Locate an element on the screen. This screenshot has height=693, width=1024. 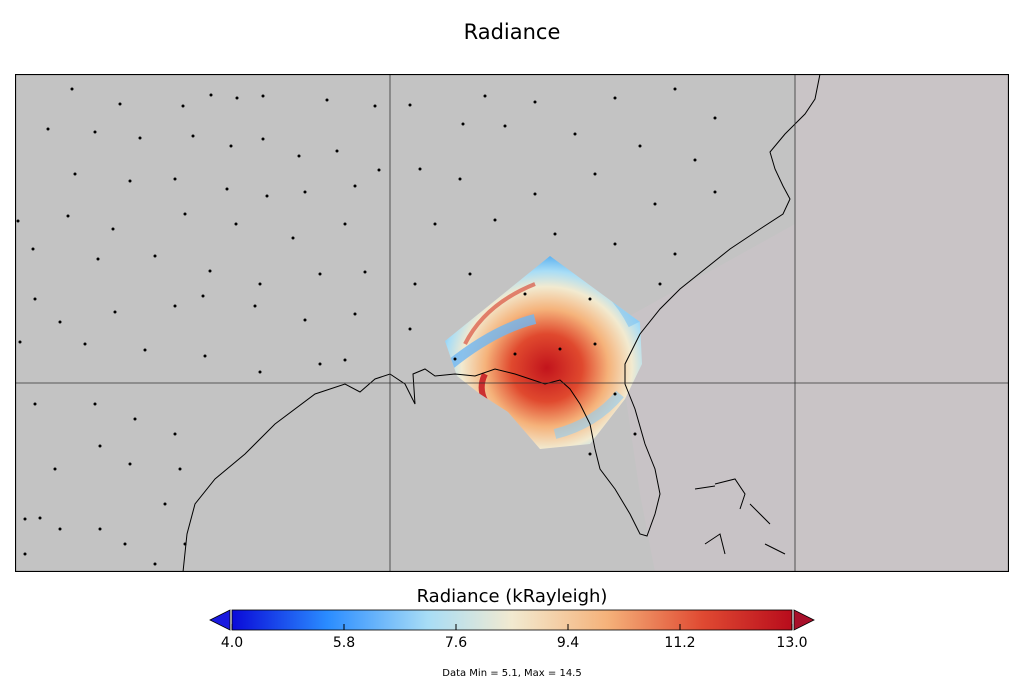
colorbar-gradient is located at coordinates (512, 620).